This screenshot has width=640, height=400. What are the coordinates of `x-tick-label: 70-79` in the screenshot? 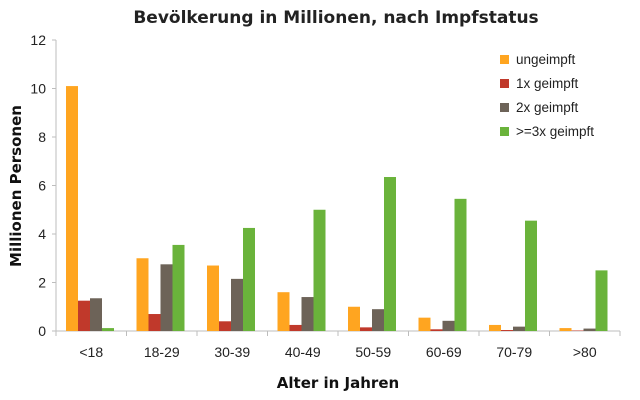 It's located at (514, 352).